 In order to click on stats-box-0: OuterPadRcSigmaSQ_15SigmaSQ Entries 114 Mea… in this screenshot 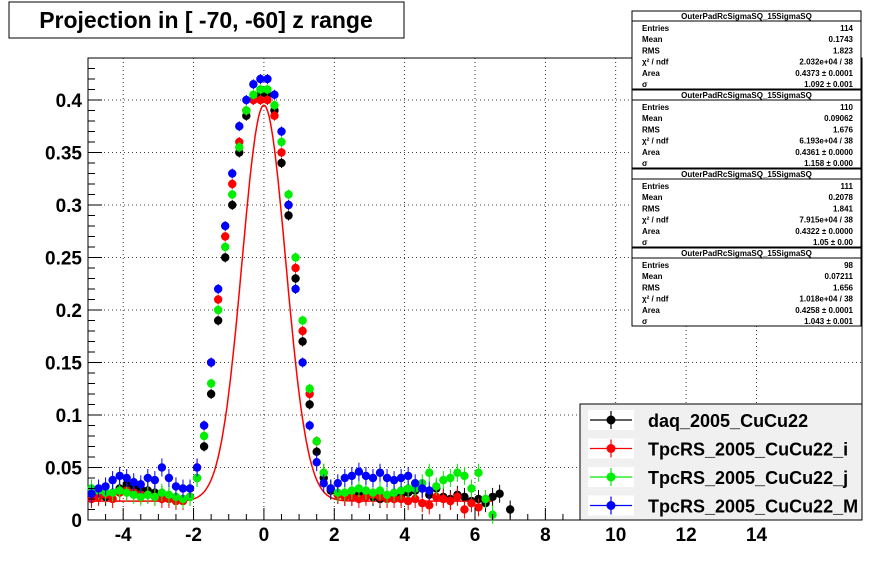, I will do `click(746, 50)`.